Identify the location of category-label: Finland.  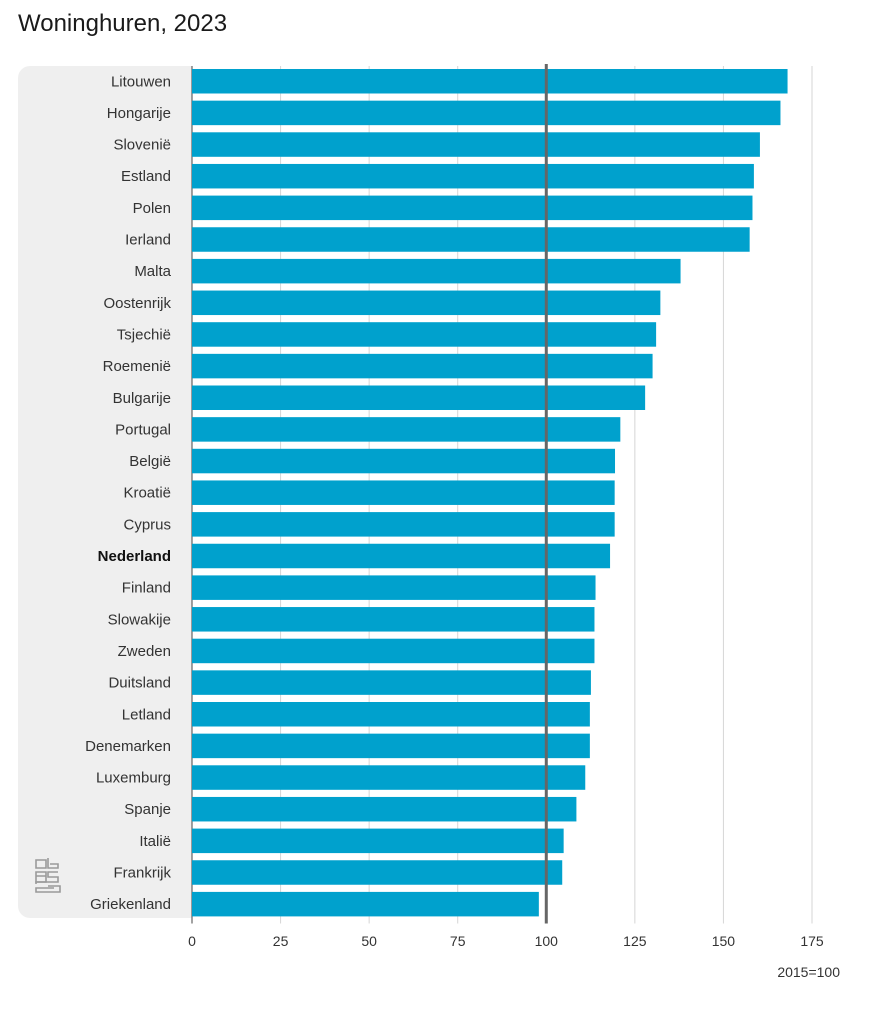
(146, 588).